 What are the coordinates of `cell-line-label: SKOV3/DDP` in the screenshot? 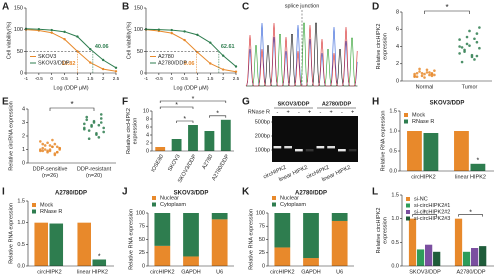 It's located at (294, 104).